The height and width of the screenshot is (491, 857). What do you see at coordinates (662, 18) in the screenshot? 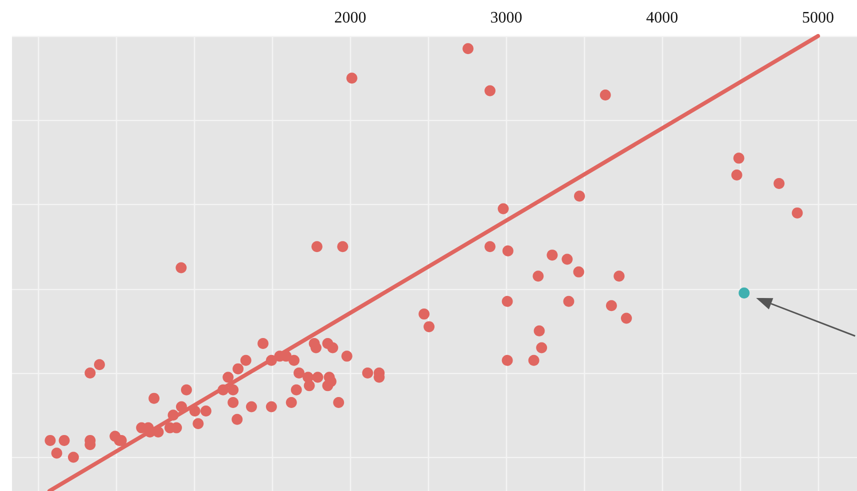
I see `x-tick-label: 4000` at bounding box center [662, 18].